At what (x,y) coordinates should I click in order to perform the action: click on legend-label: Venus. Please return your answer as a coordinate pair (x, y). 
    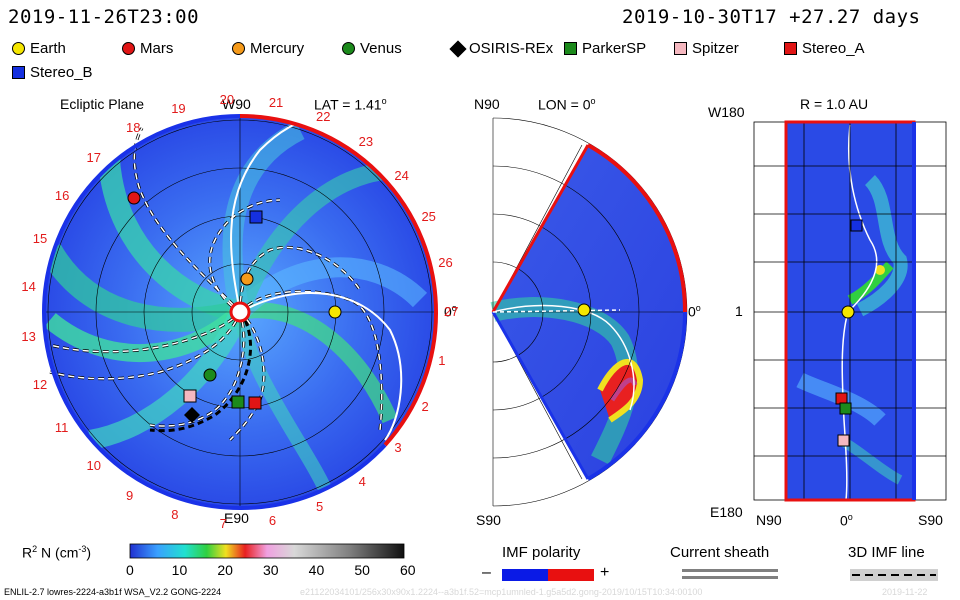
    Looking at the image, I should click on (381, 48).